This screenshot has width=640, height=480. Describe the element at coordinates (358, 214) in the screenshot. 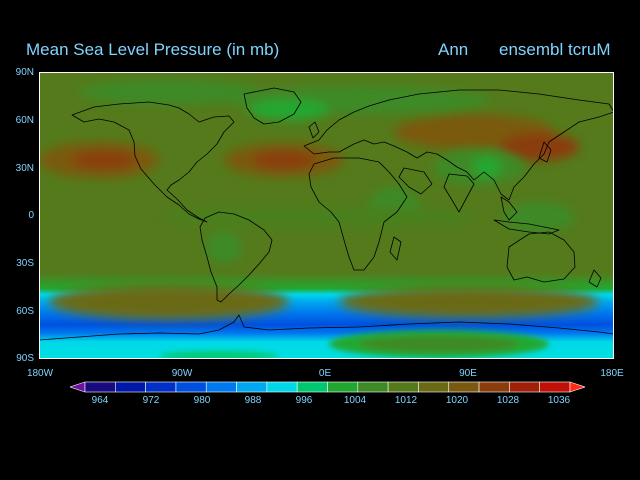

I see `coast-africa` at that location.